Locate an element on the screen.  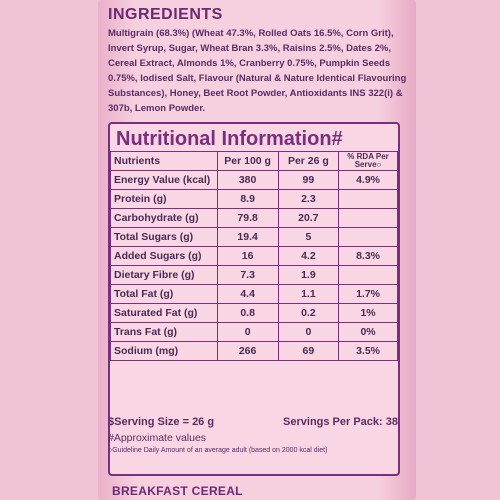
nutrient-name: Added Sugars (g) is located at coordinates (164, 256).